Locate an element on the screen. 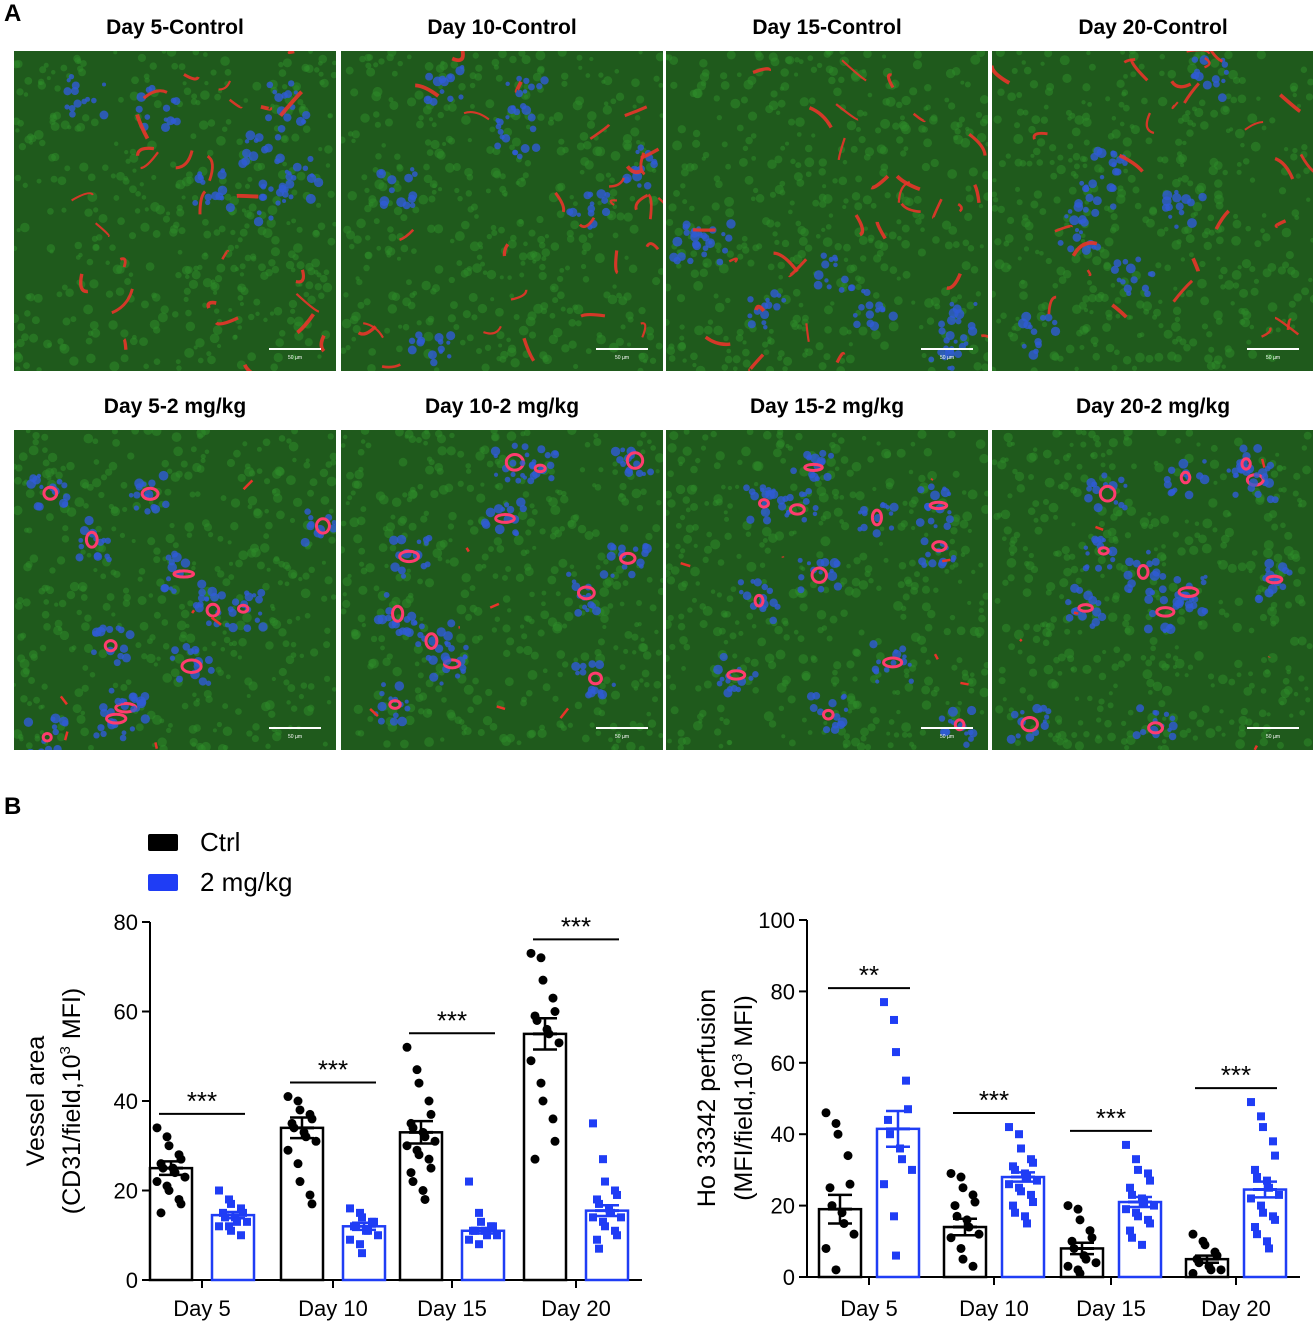 Image resolution: width=1313 pixels, height=1321 pixels. micrograph-title: Day 20-Control is located at coordinates (1153, 27).